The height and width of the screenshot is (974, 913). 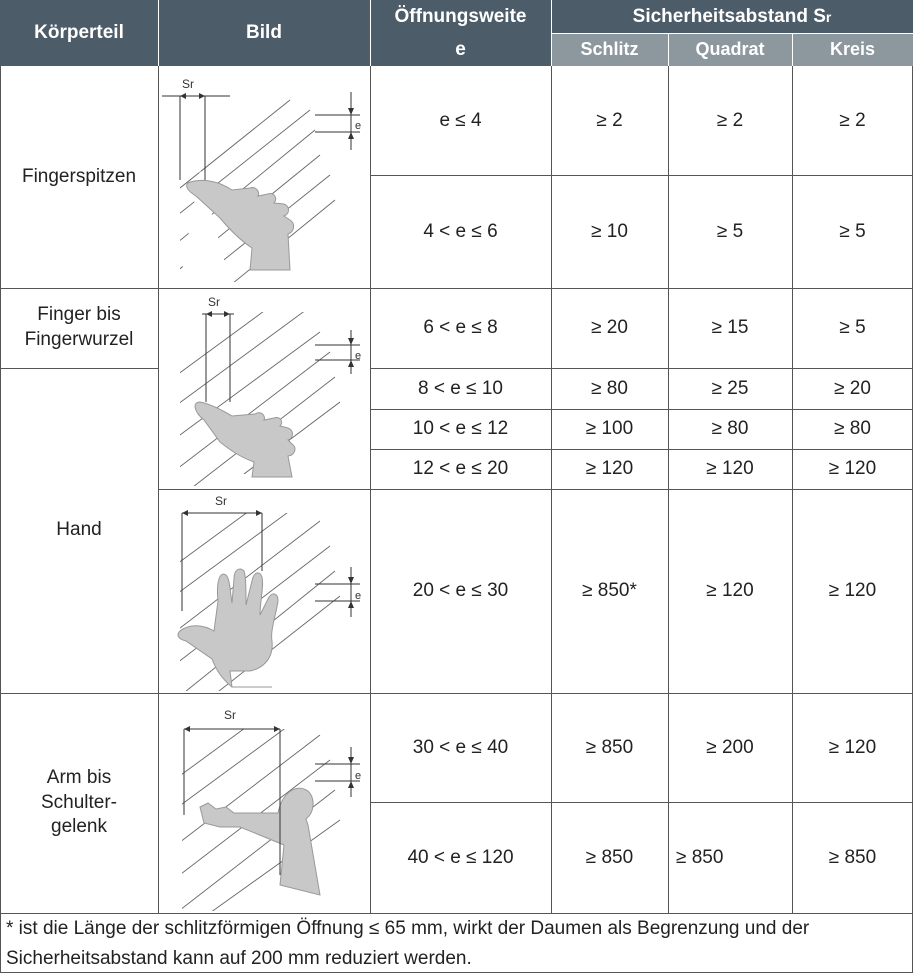 I want to click on quadrat-cell: ≥ 25, so click(x=730, y=388).